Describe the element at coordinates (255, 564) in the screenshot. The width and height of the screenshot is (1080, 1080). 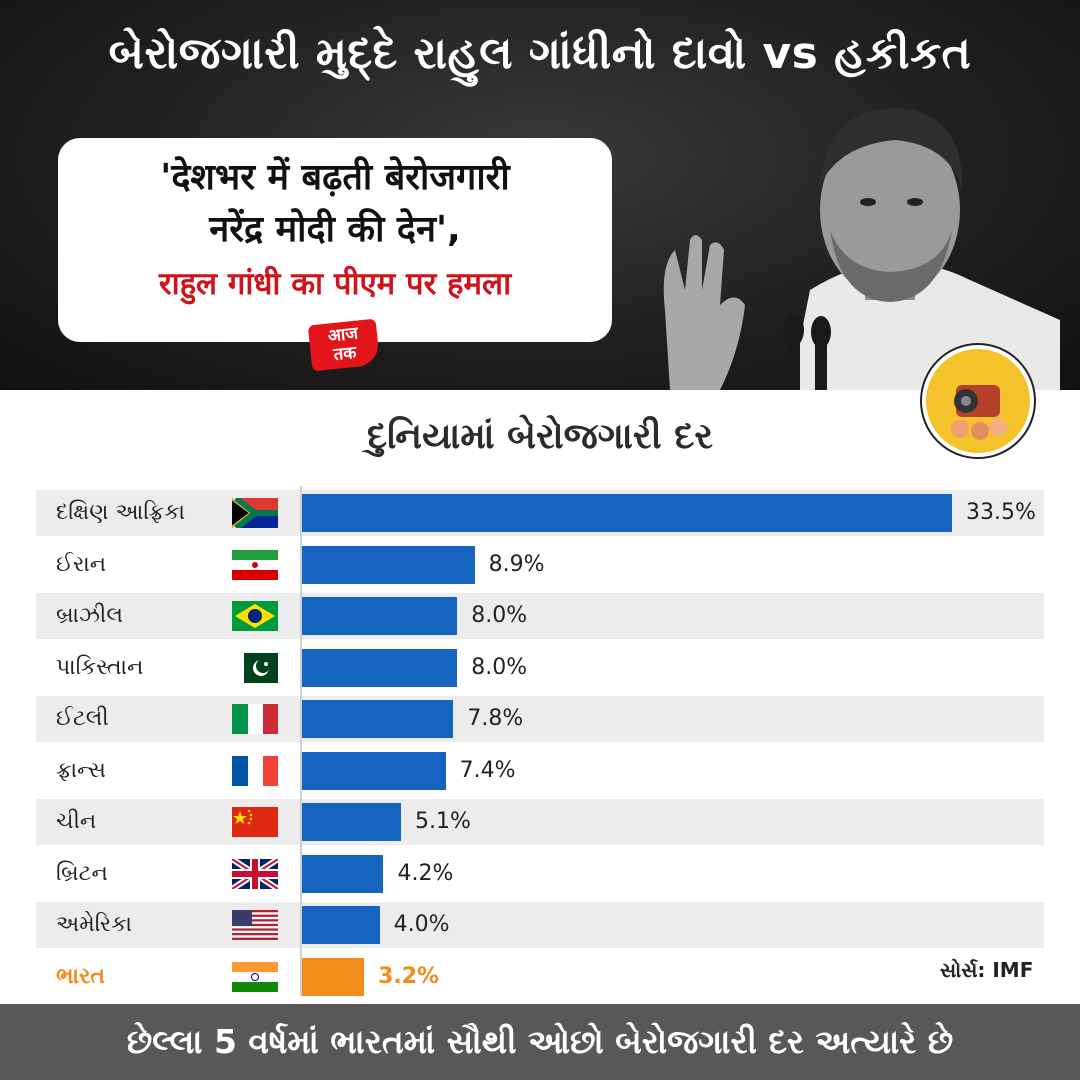
I see `iran-flag-icon` at that location.